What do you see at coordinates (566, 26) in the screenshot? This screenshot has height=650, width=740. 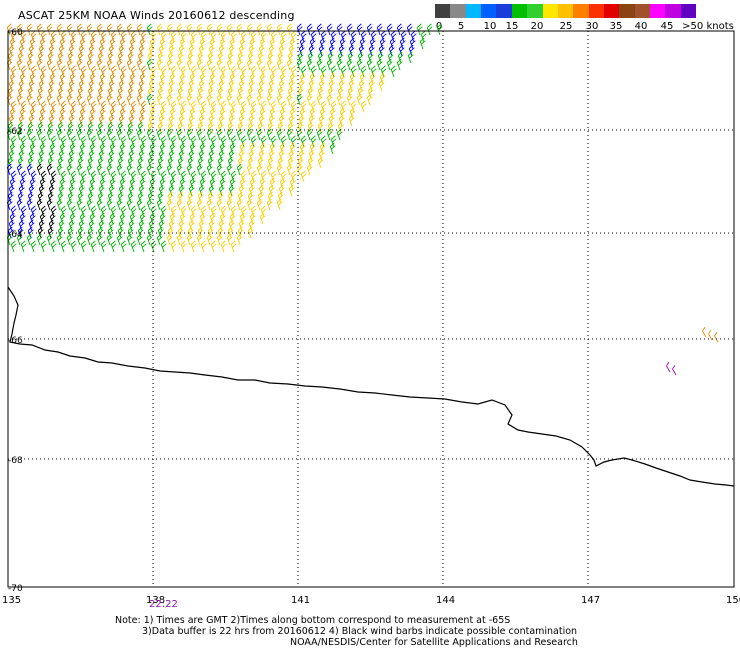 I see `legend-label: 25` at bounding box center [566, 26].